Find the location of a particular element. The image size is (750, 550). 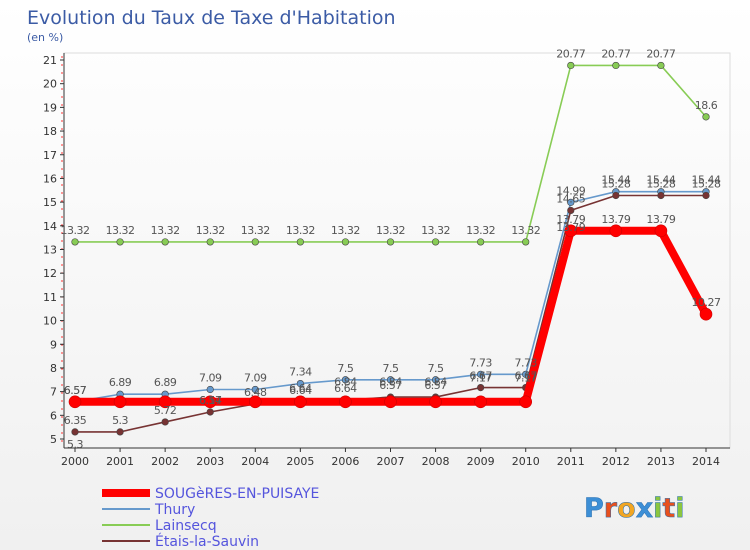

logo-letter: P is located at coordinates (594, 508).